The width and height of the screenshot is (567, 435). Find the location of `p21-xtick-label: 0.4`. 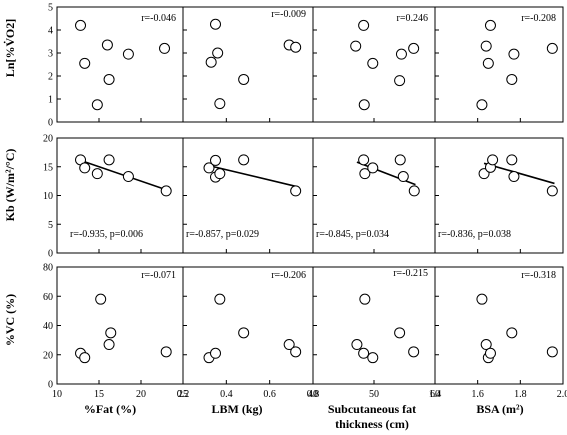

p21-xtick-label: 0.4 is located at coordinates (226, 394).